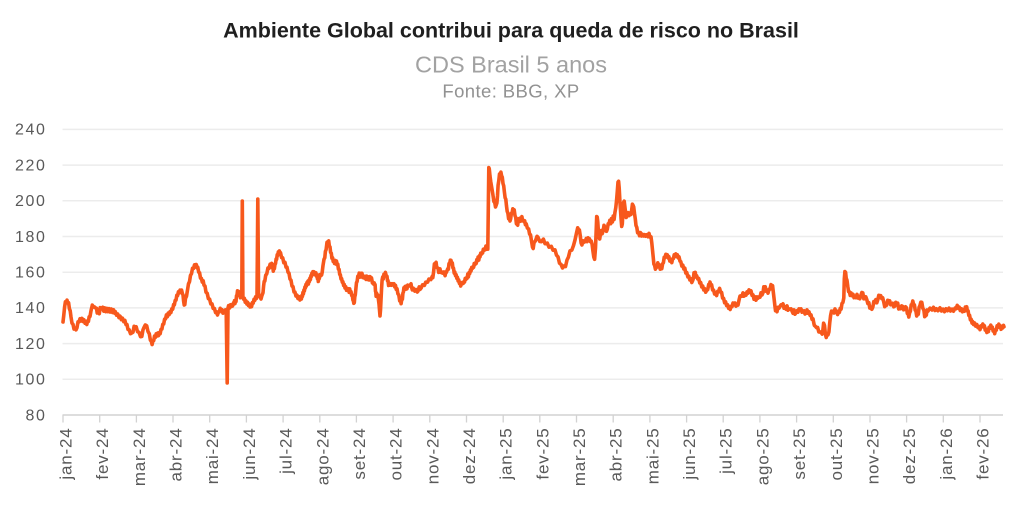 The width and height of the screenshot is (1023, 507). What do you see at coordinates (249, 454) in the screenshot?
I see `svg-text: jun-24` at bounding box center [249, 454].